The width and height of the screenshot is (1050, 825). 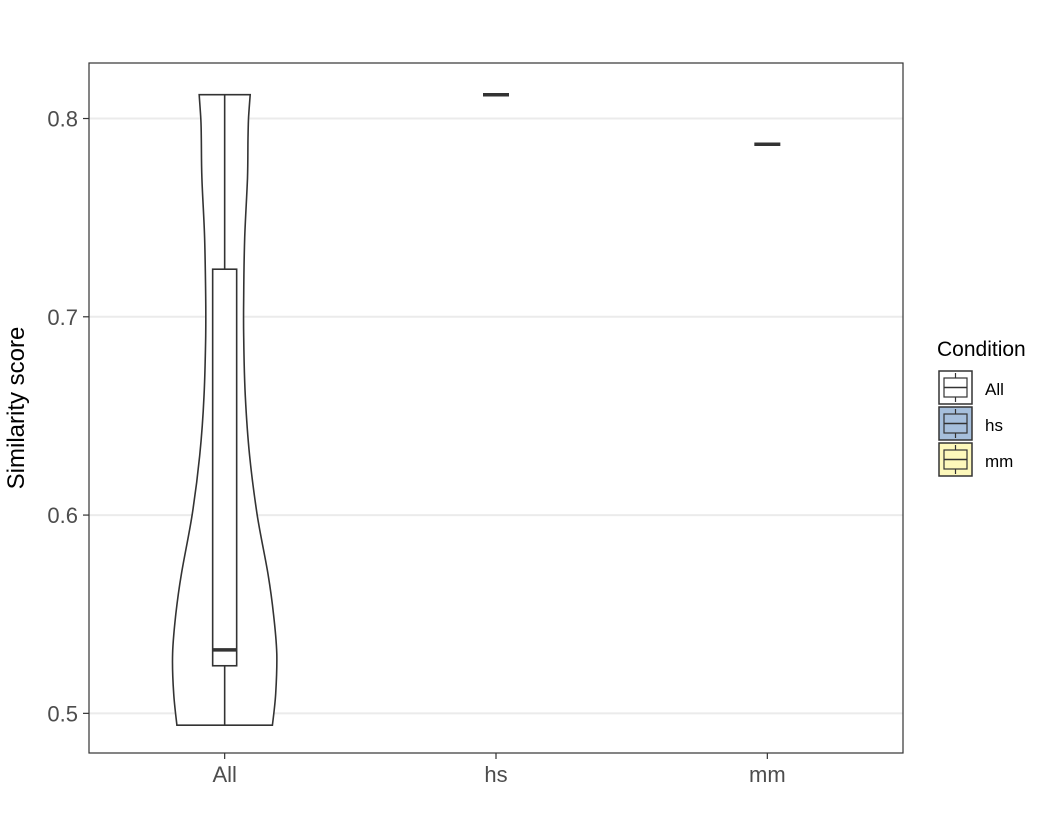 What do you see at coordinates (62, 515) in the screenshot?
I see `y-tick-label: 0.6` at bounding box center [62, 515].